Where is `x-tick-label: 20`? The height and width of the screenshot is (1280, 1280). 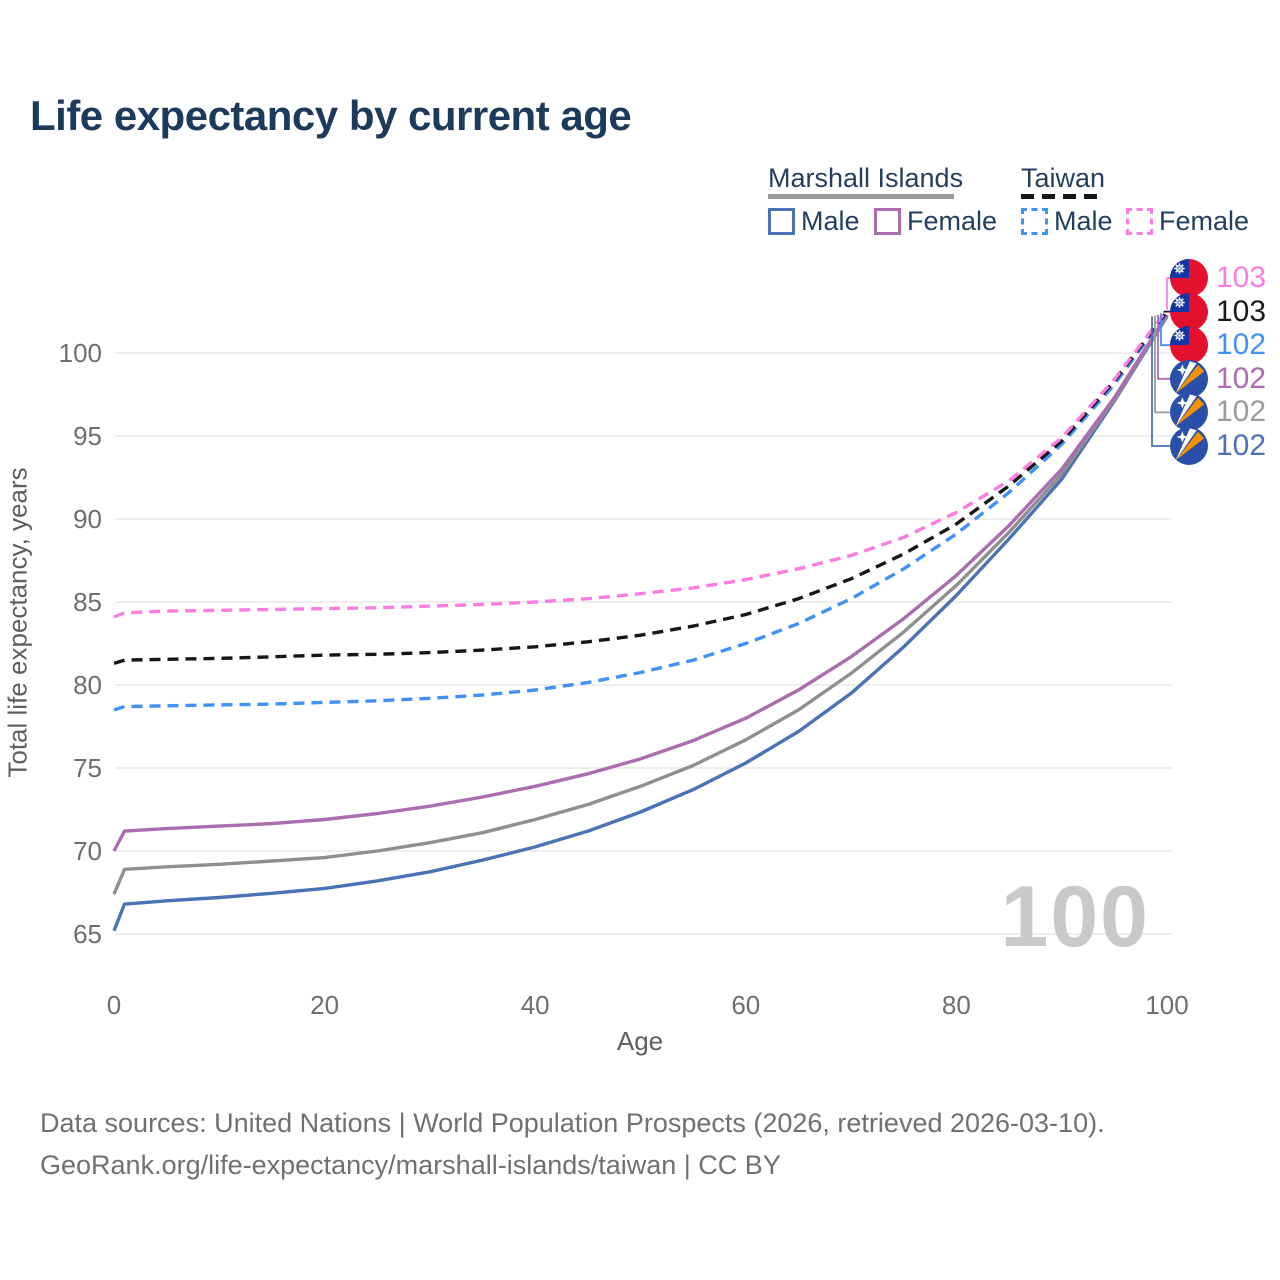
x-tick-label: 20 is located at coordinates (325, 1005).